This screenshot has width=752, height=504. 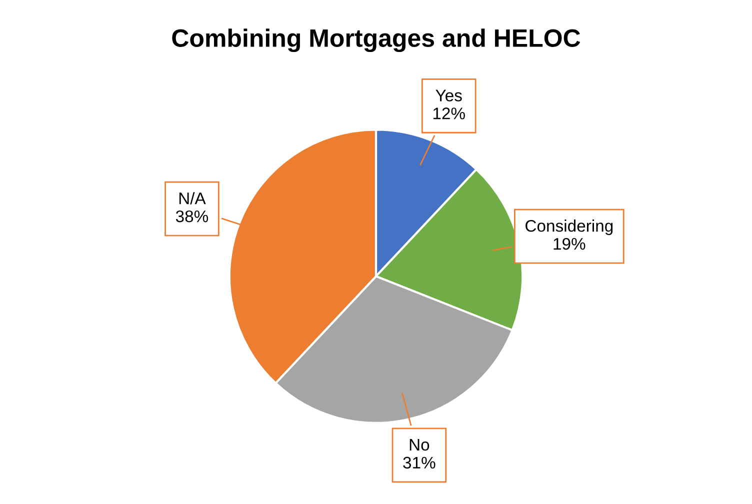 What do you see at coordinates (192, 198) in the screenshot?
I see `slice-label: N/A` at bounding box center [192, 198].